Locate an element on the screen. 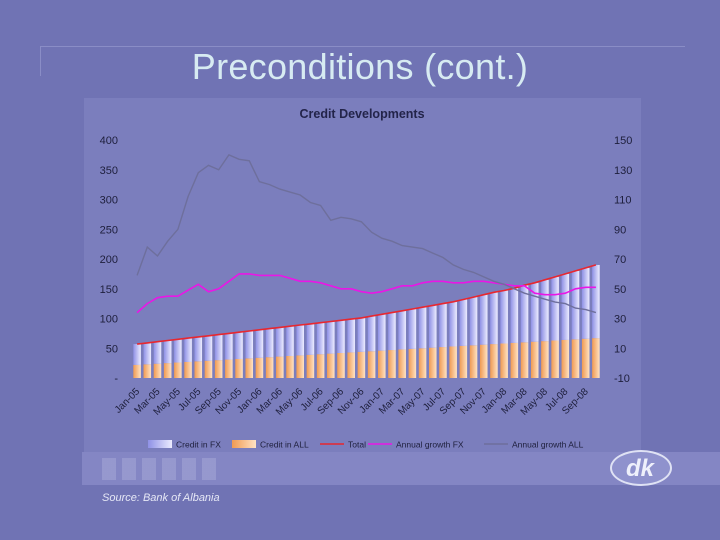 The height and width of the screenshot is (540, 720). legend-label-annual-growth-fx: Annual growth FX is located at coordinates (430, 445).